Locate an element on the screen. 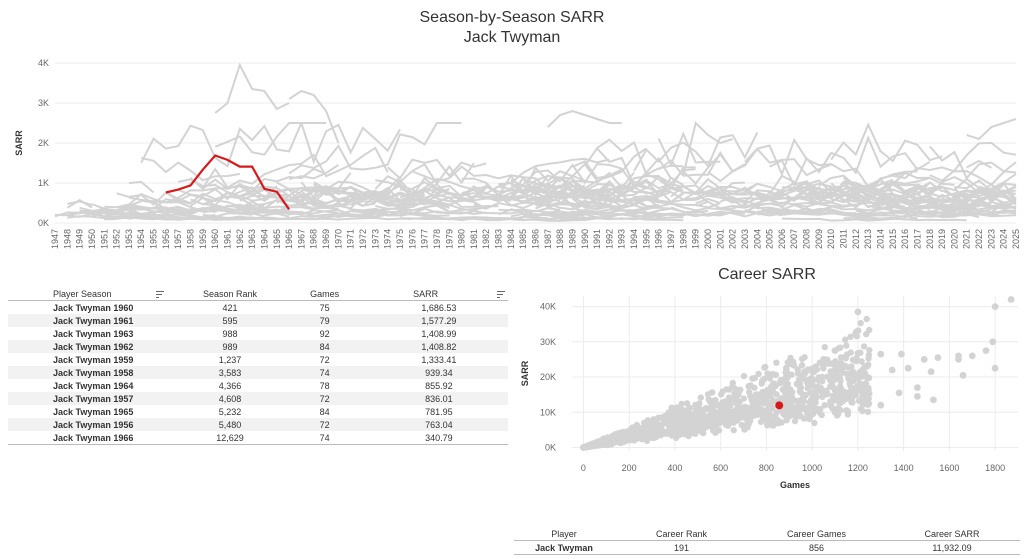 The height and width of the screenshot is (559, 1024). x-tick-label: 1961 is located at coordinates (227, 239).